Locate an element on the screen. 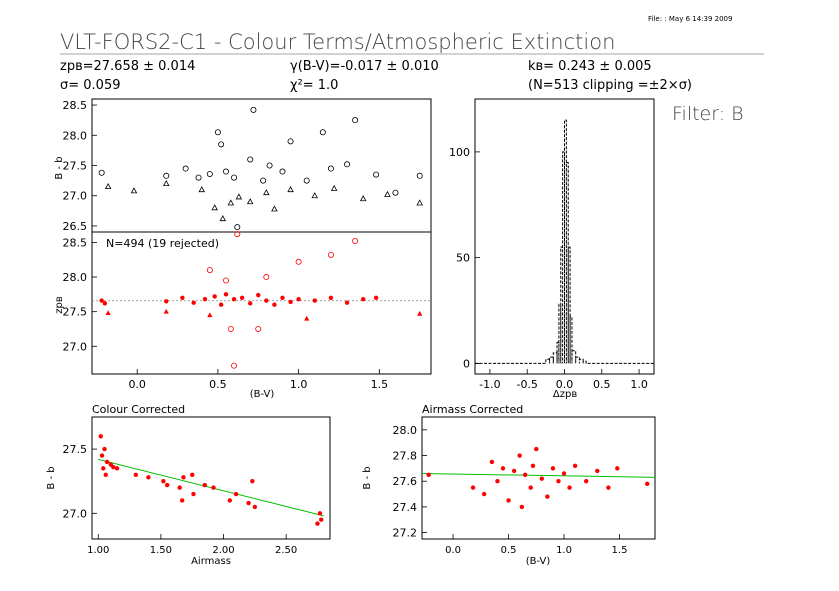 This screenshot has width=839, height=591. histogram-xtick-label: 0.0 is located at coordinates (565, 384).